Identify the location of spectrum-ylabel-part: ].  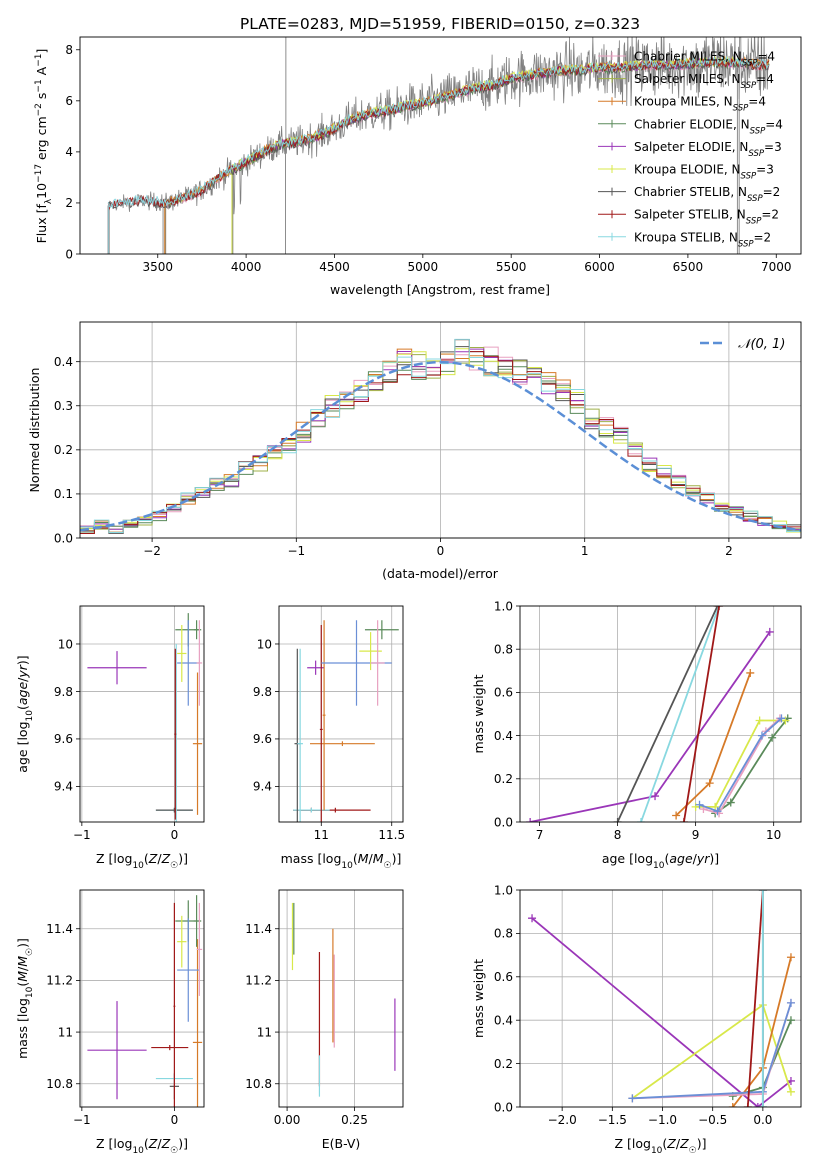
(41, 51).